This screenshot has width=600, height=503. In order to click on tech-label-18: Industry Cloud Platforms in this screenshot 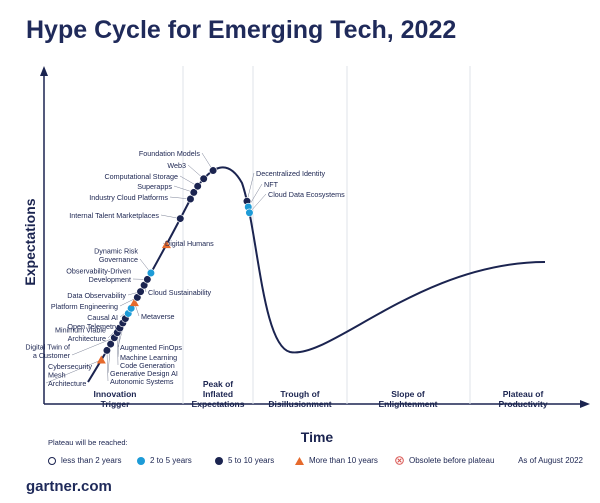, I will do `click(128, 197)`.